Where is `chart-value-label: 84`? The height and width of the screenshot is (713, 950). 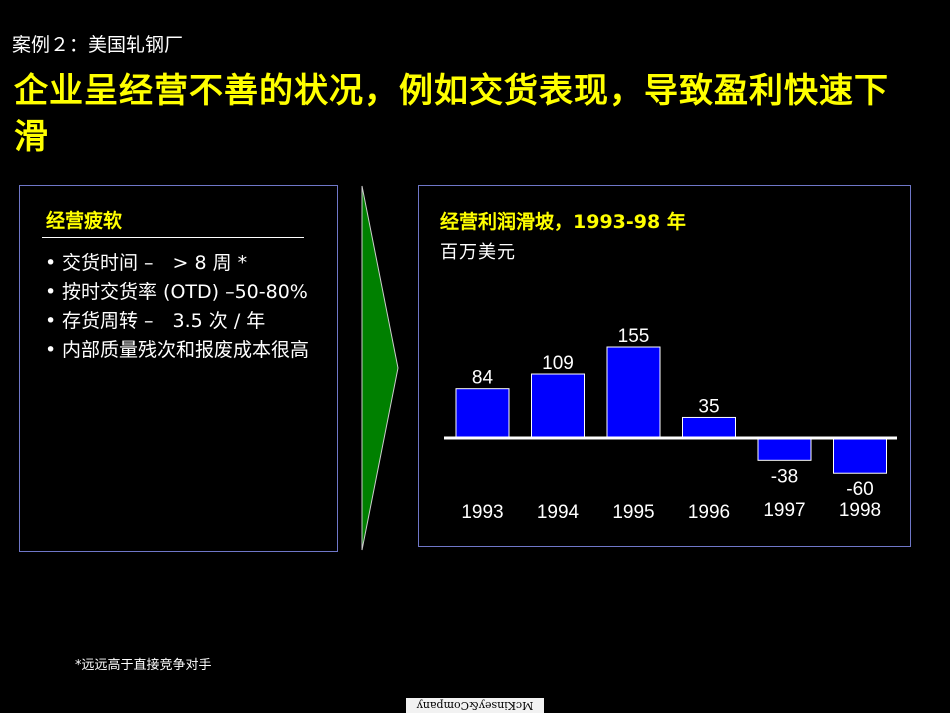
chart-value-label: 84 is located at coordinates (483, 378).